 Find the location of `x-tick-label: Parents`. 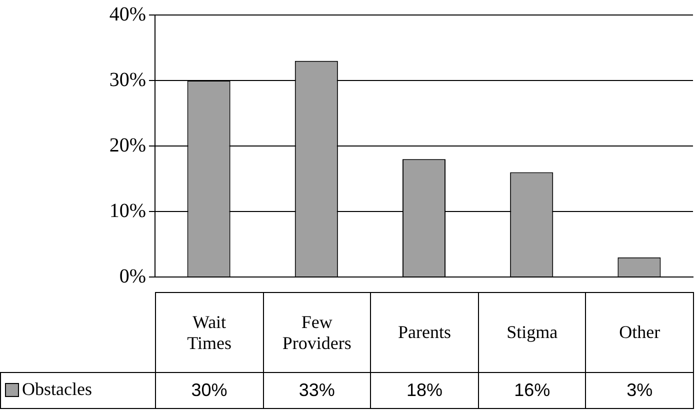

x-tick-label: Parents is located at coordinates (424, 332).